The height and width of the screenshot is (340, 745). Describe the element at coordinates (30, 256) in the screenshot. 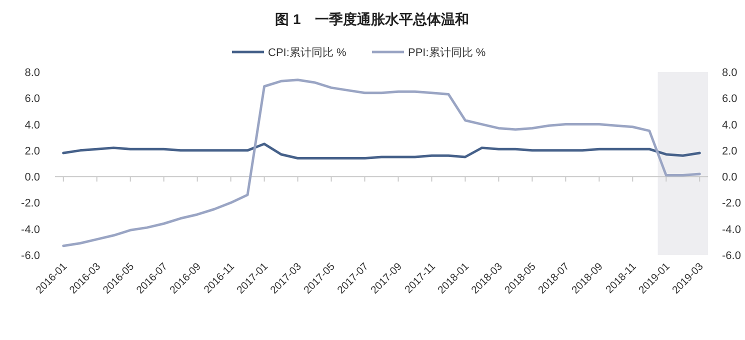

I see `y-tick-label: -6.0` at that location.